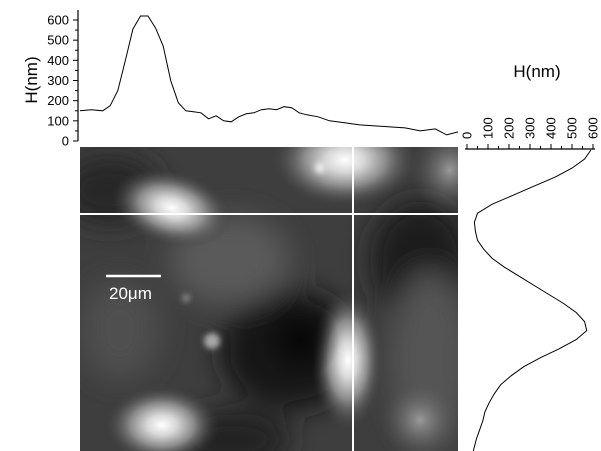 The image size is (601, 451). What do you see at coordinates (58, 20) in the screenshot?
I see `y-tick-label: 600` at bounding box center [58, 20].